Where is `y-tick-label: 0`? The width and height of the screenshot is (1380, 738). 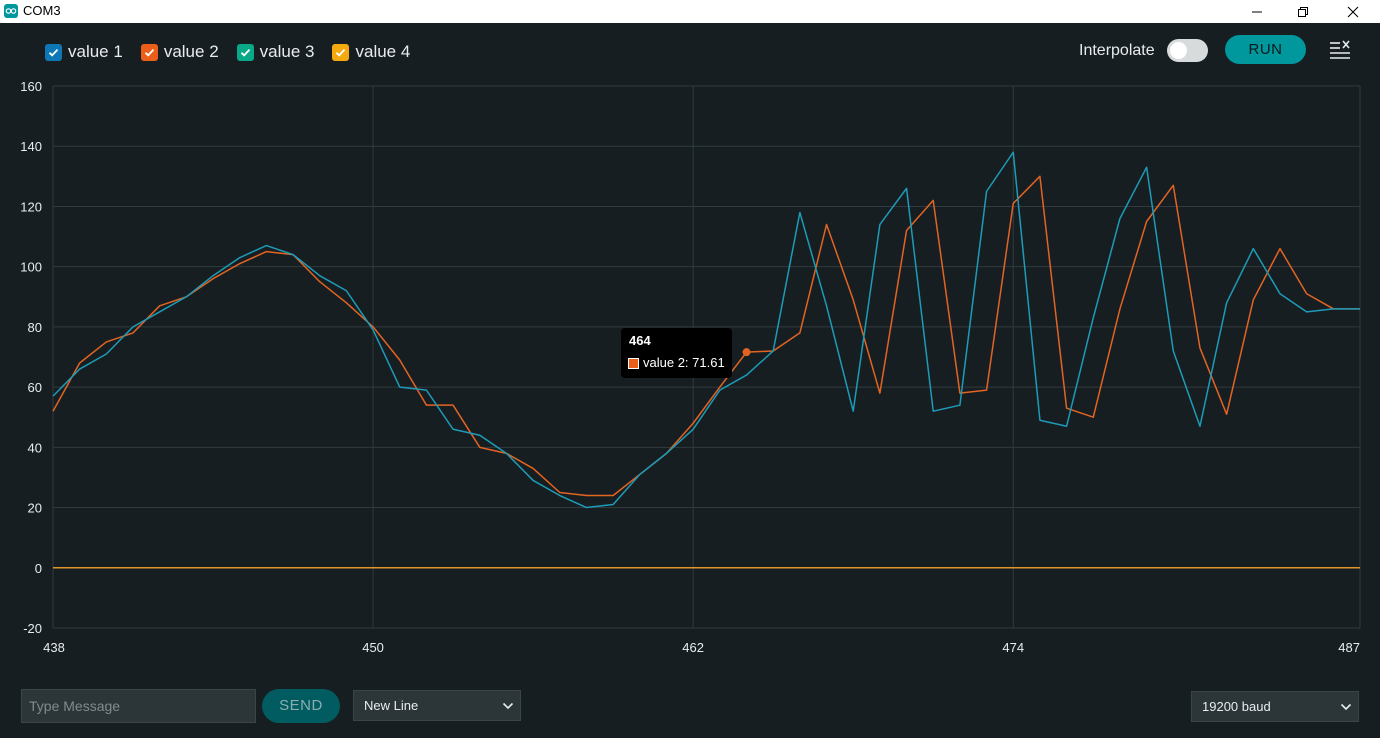 y-tick-label: 0 is located at coordinates (38, 568).